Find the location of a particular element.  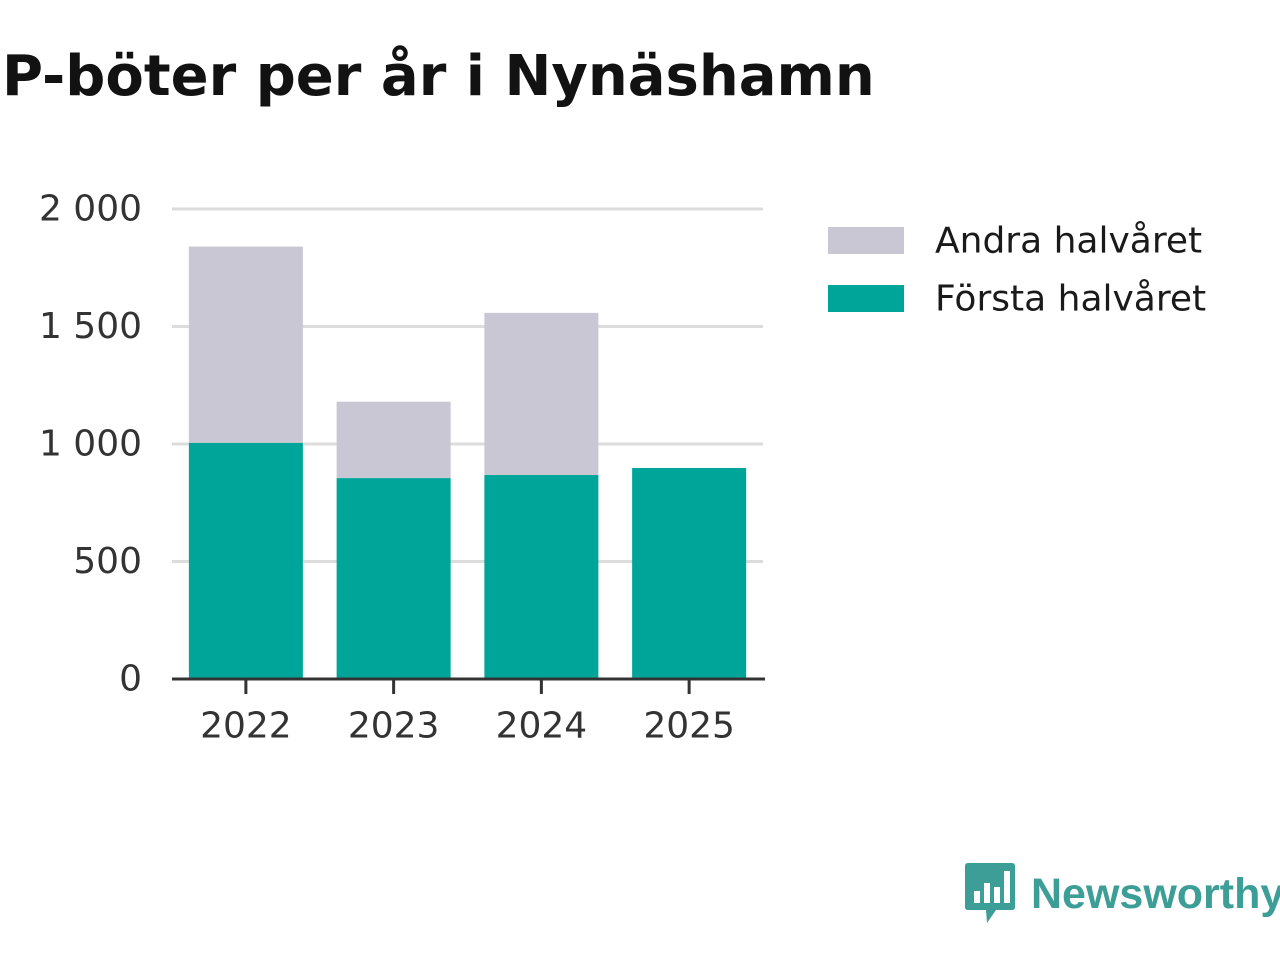

y-axis-tick-labels: 0 500 1 000 1 500 2 000 is located at coordinates (90, 444).